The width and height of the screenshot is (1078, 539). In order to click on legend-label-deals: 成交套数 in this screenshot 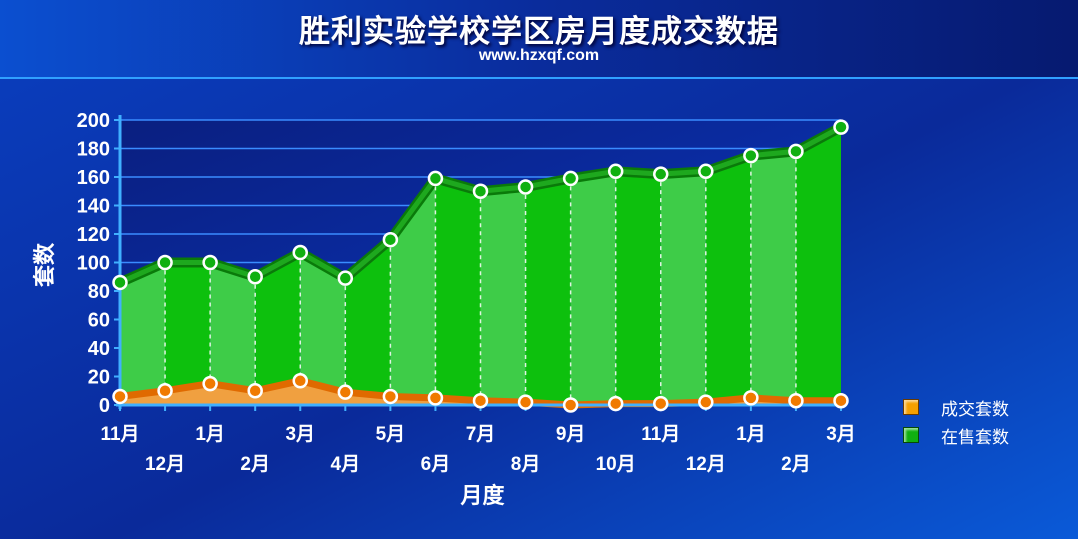, I will do `click(975, 409)`.